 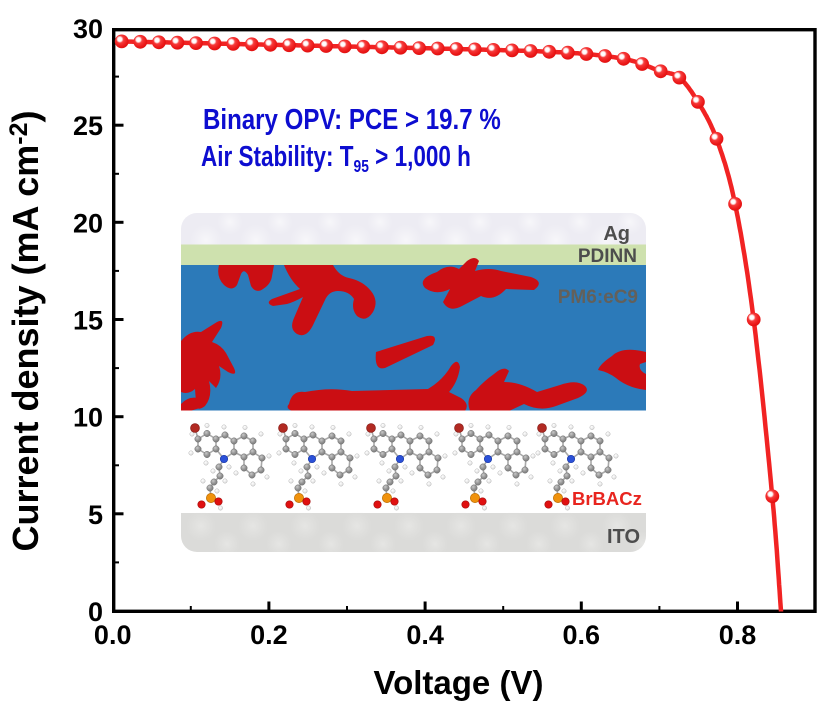 What do you see at coordinates (88, 321) in the screenshot?
I see `svg-text: 15` at bounding box center [88, 321].